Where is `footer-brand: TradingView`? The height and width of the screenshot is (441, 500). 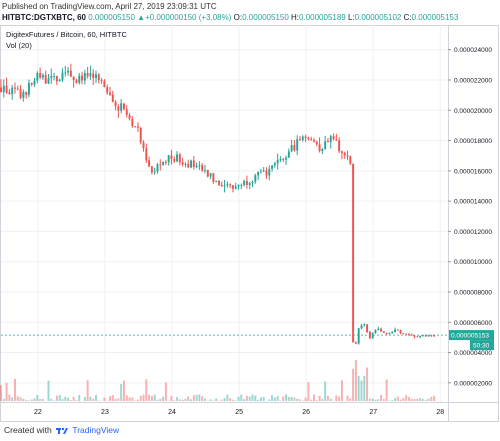
footer-brand: TradingView is located at coordinates (96, 430).